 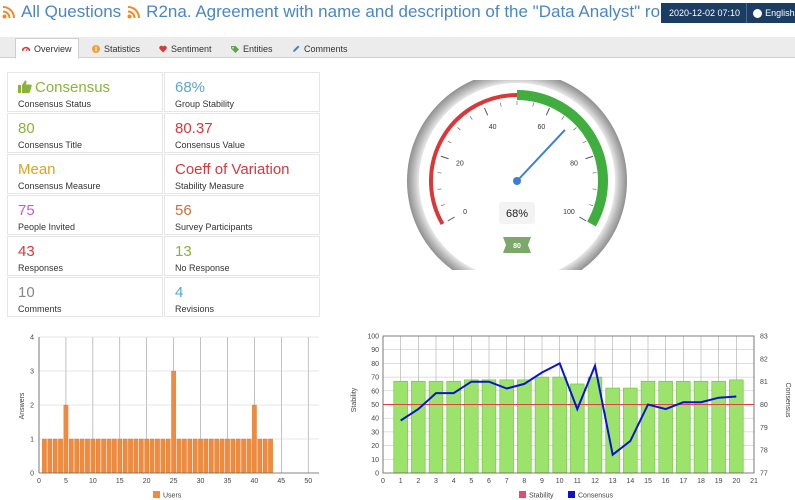 I want to click on gauge-bands, so click(x=518, y=158).